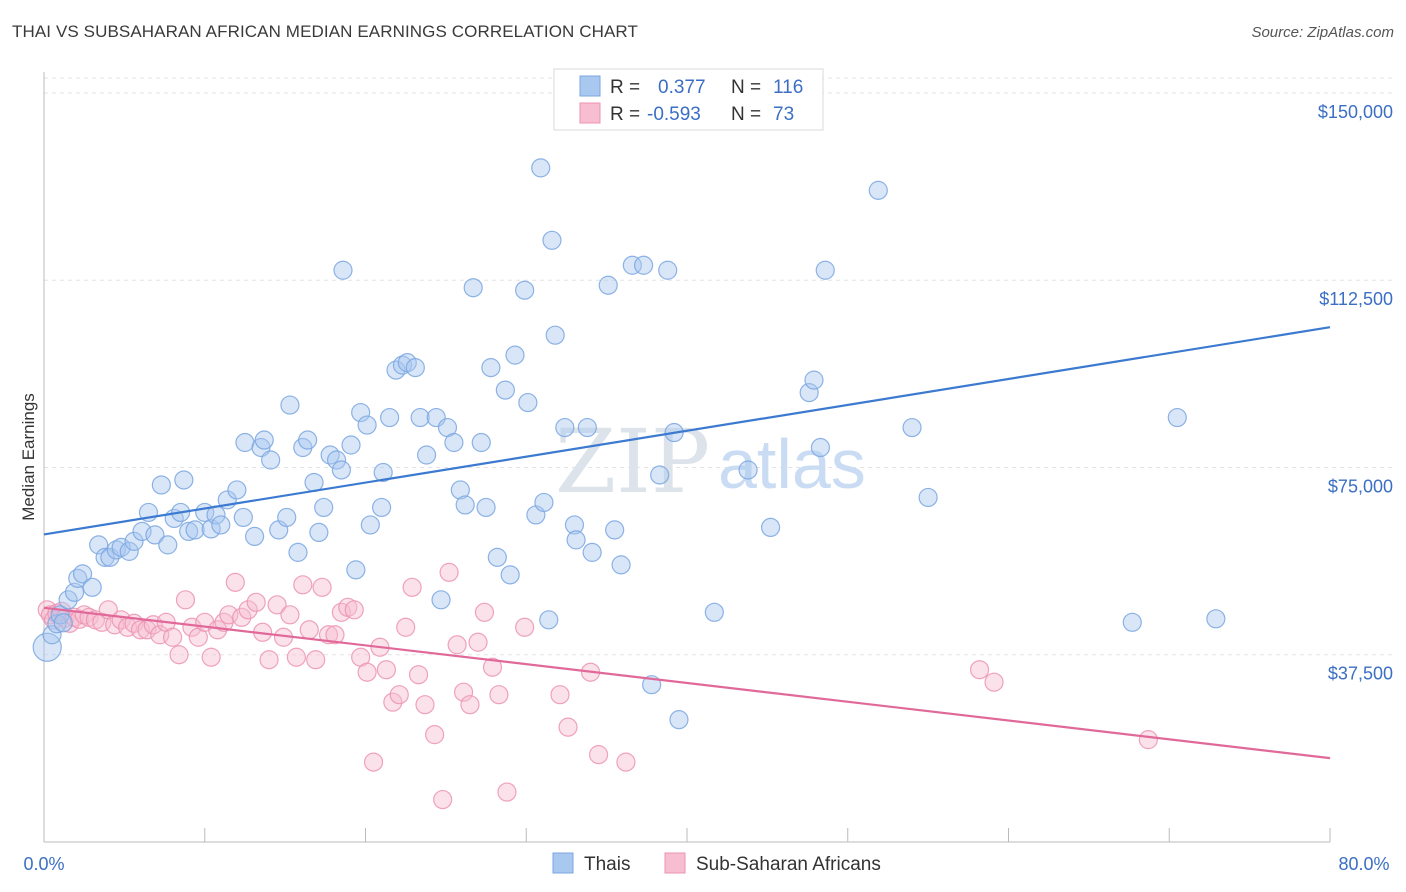 This screenshot has height=892, width=1406. I want to click on x-tick-label-max: 80.0%, so click(1363, 864).